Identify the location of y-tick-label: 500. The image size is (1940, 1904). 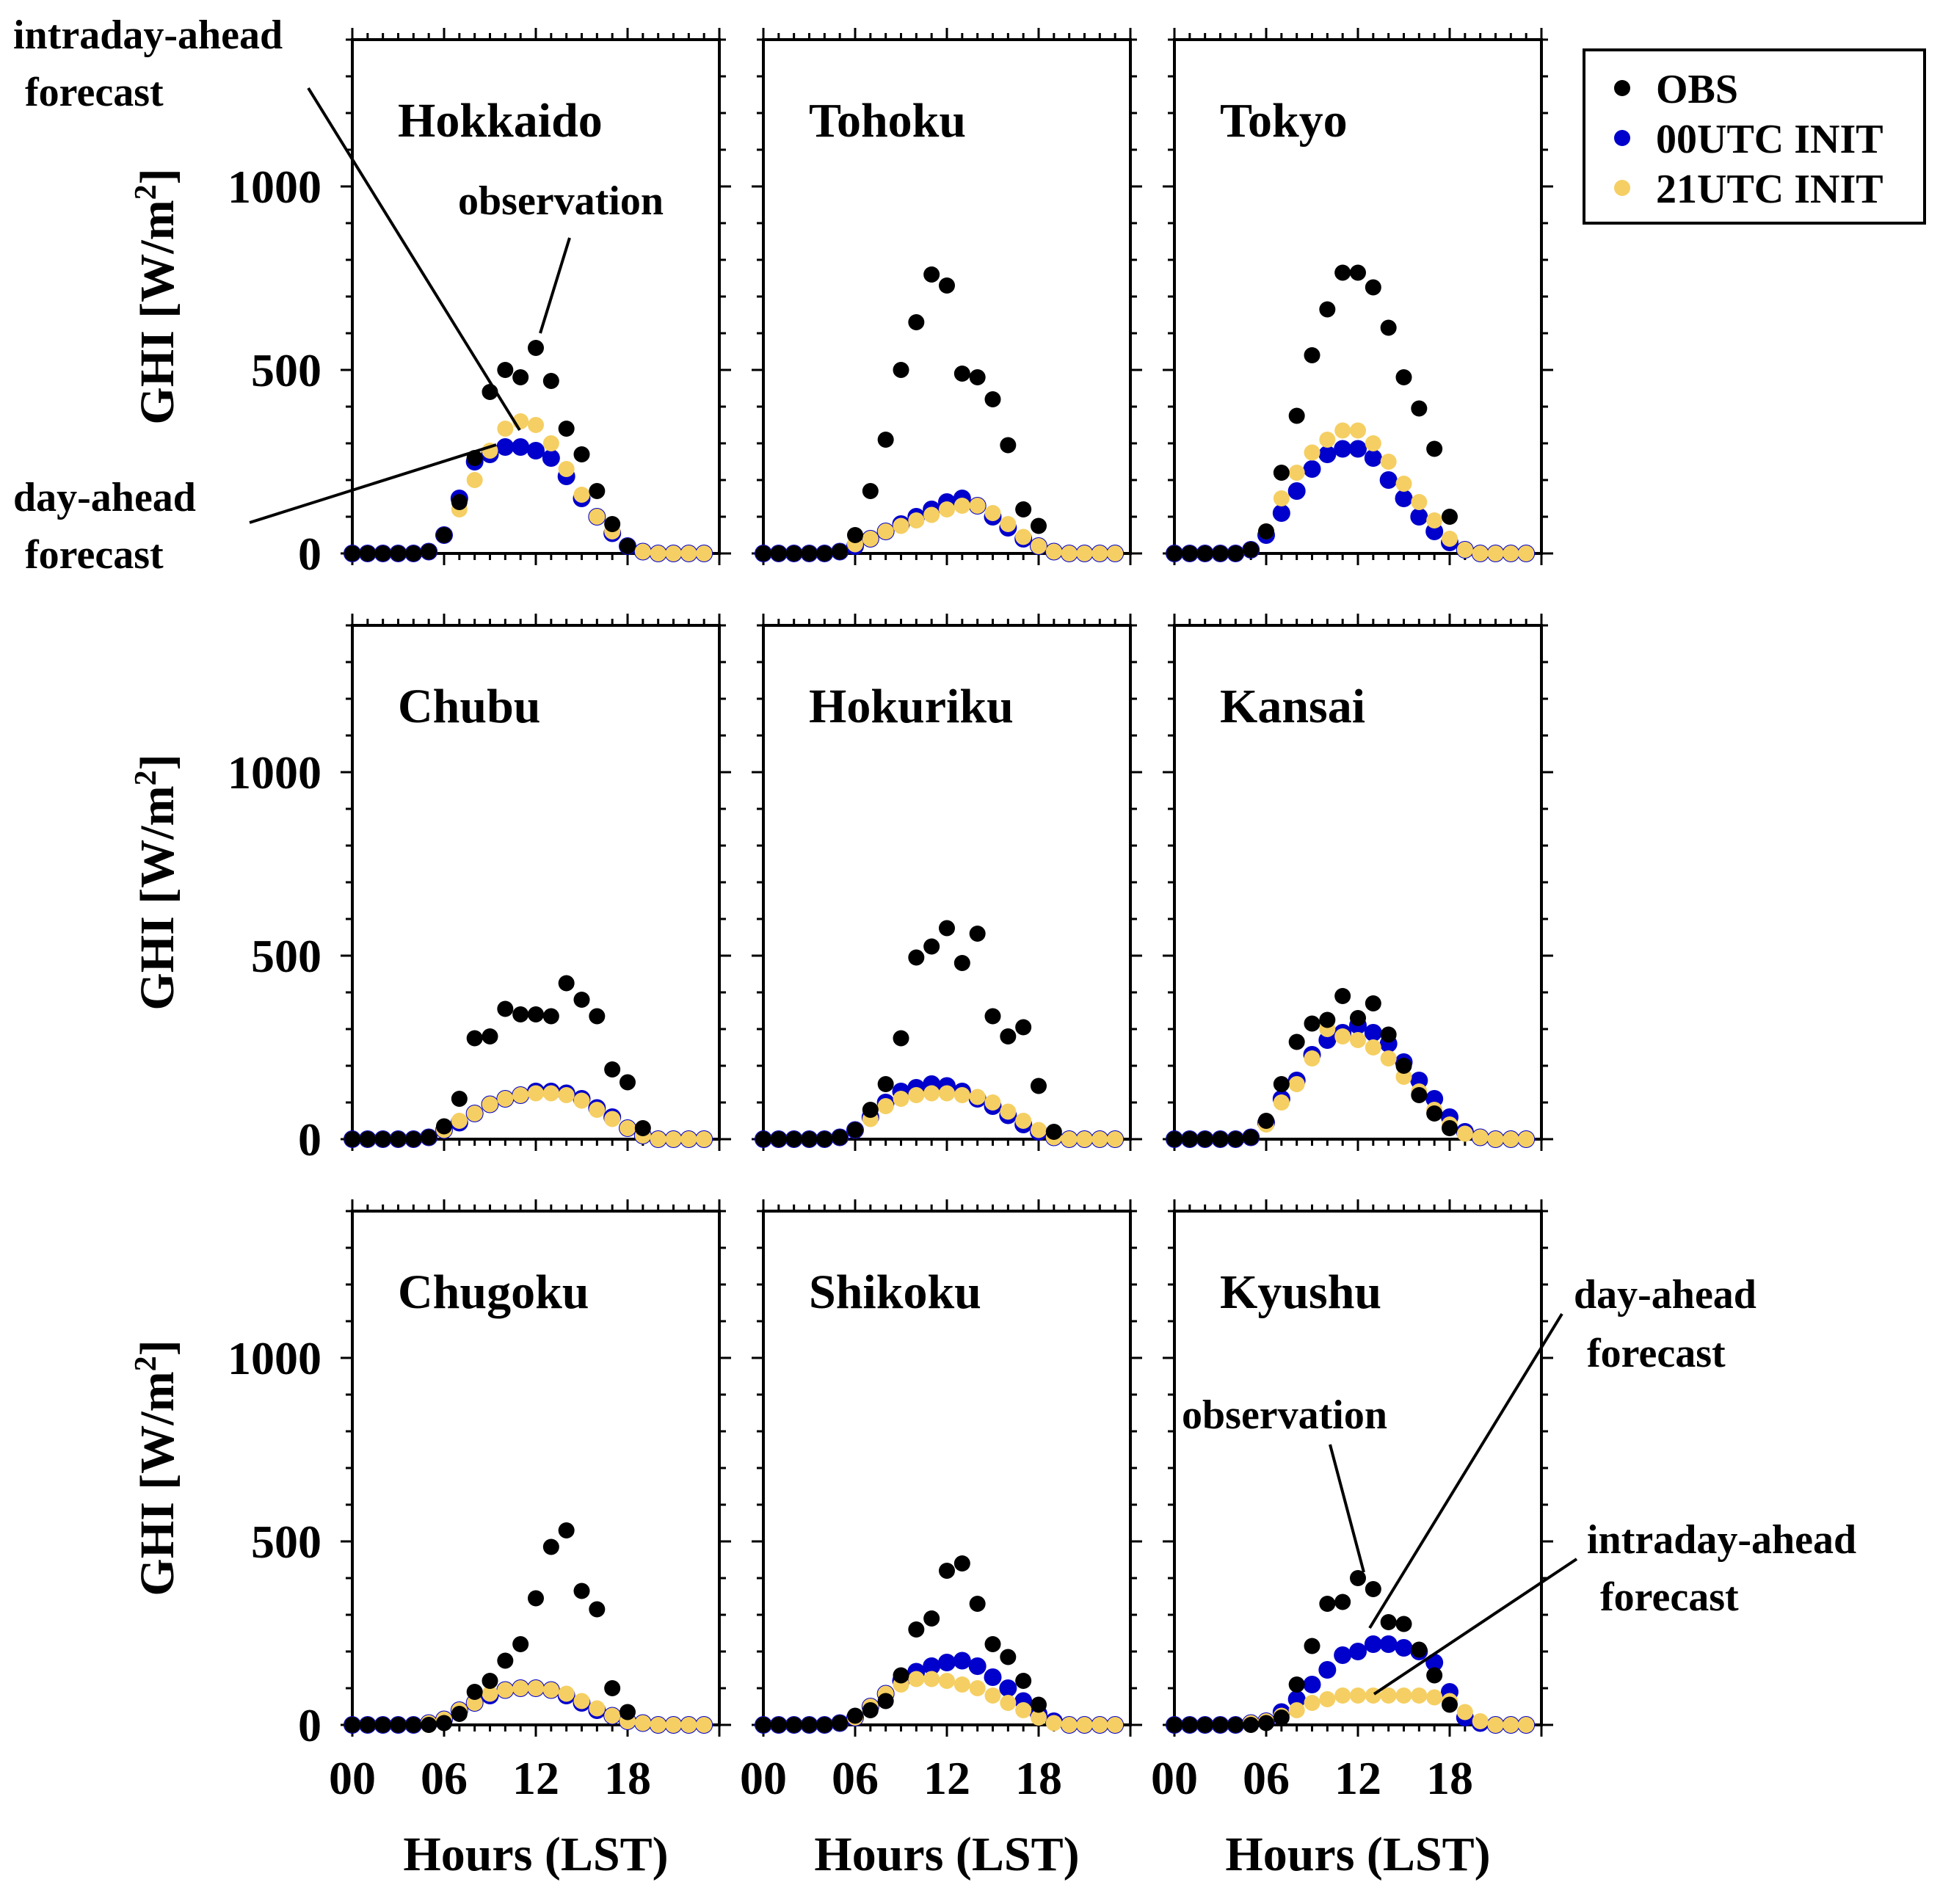
(286, 370).